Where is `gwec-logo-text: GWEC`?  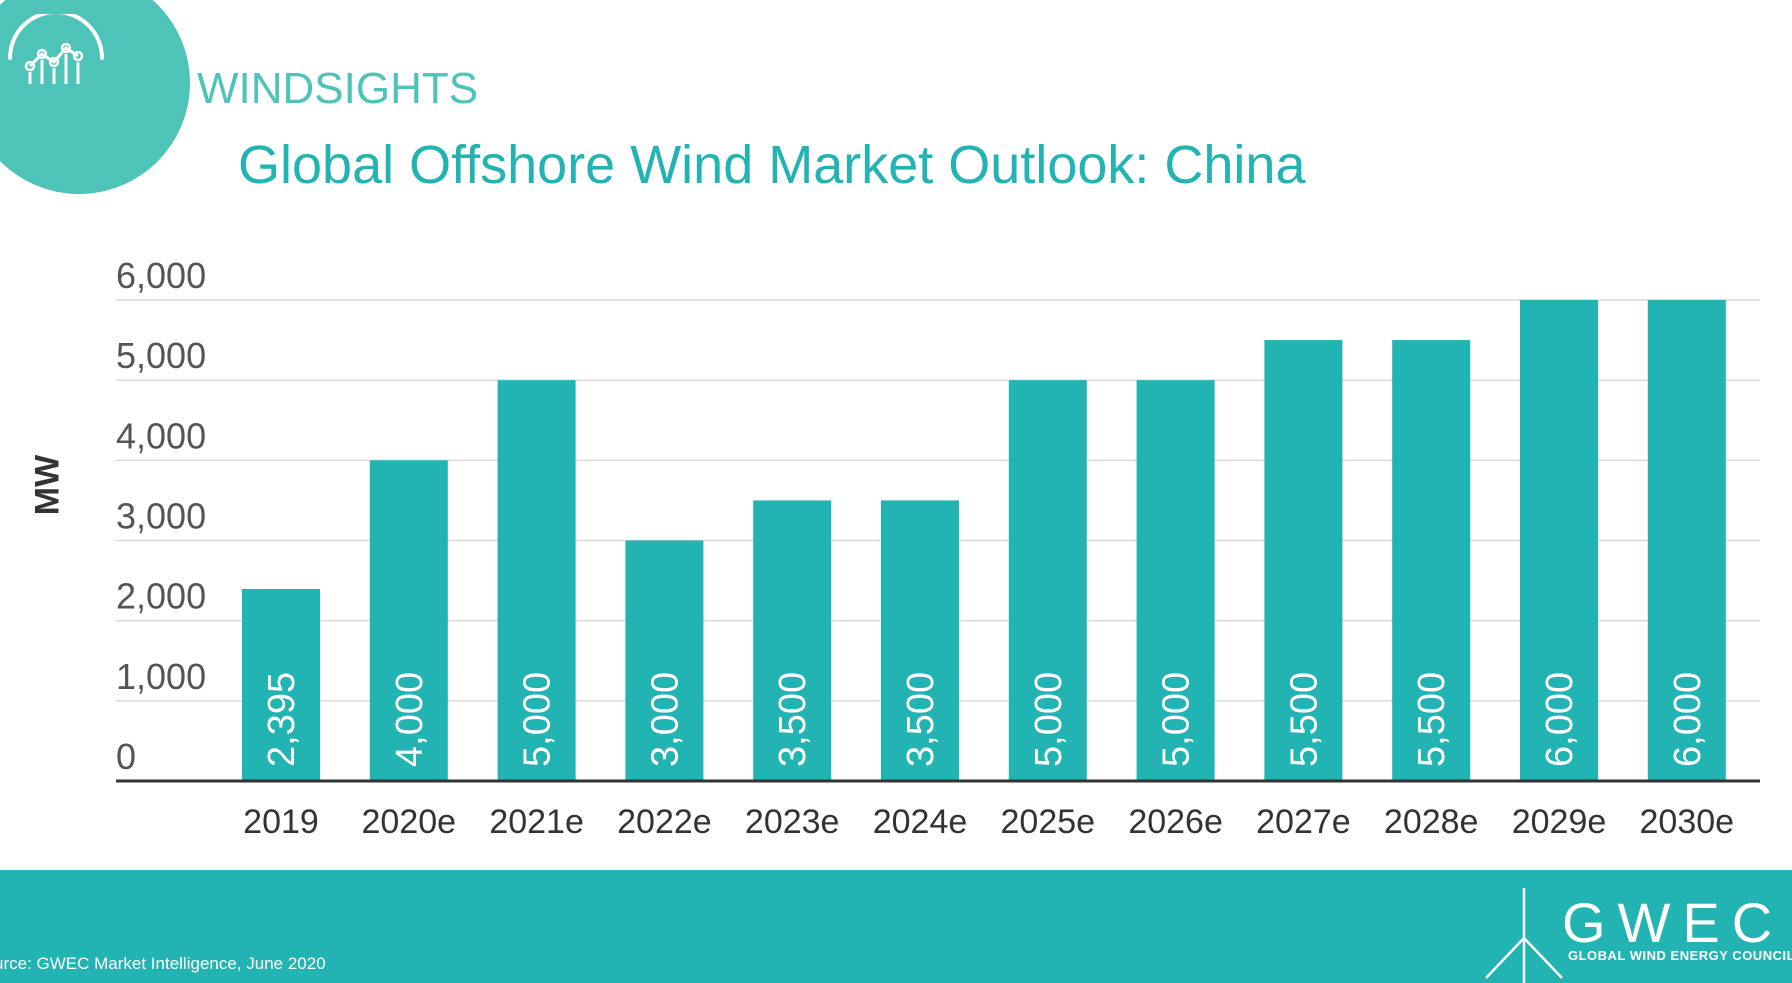
gwec-logo-text: GWEC is located at coordinates (1673, 922).